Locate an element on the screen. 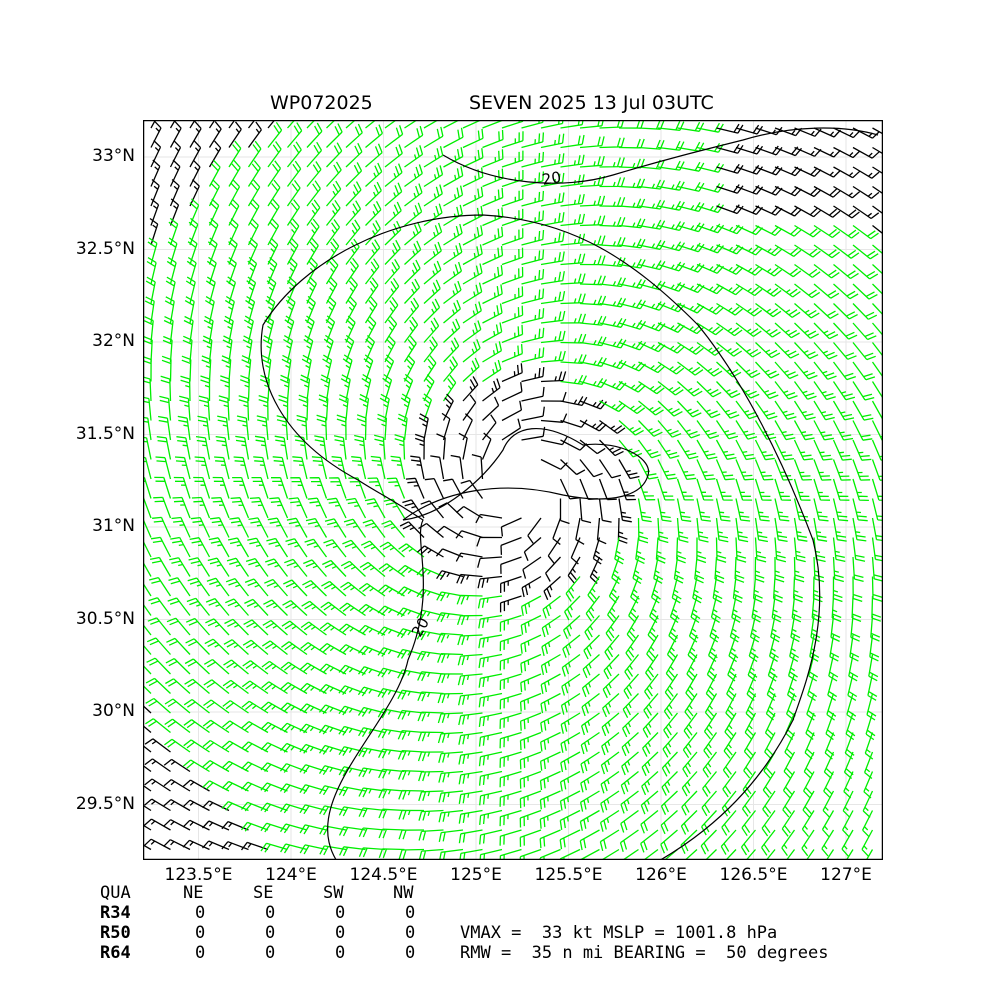 This screenshot has height=1000, width=1000. r64-nw: 0 is located at coordinates (410, 953).